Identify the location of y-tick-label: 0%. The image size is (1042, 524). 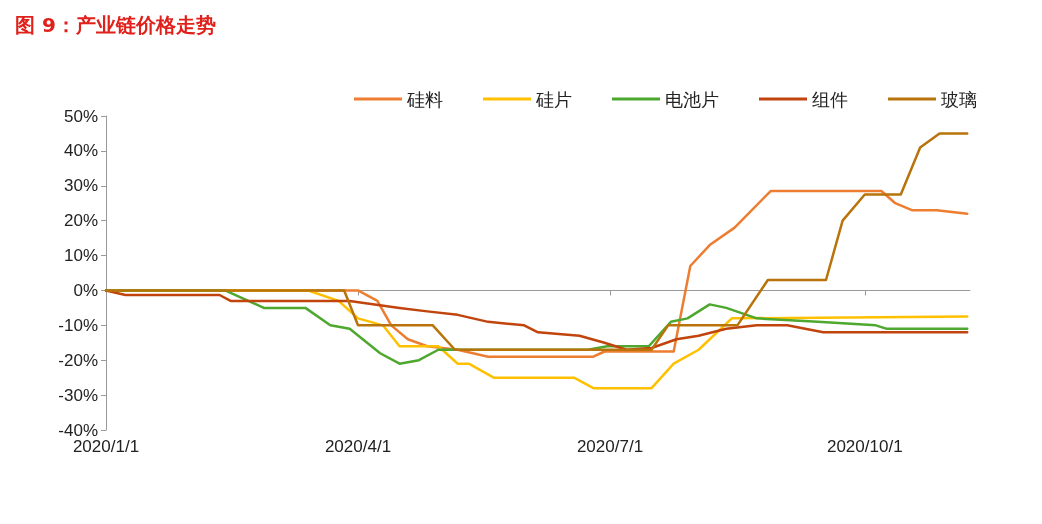
(85, 290).